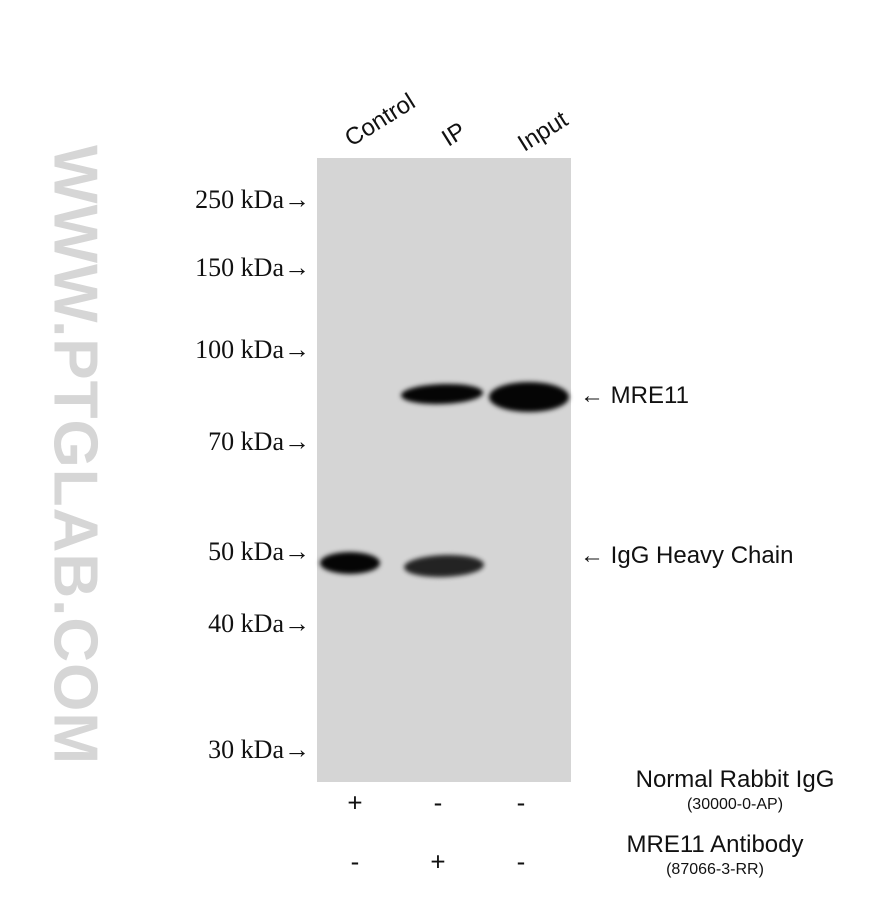  Describe the element at coordinates (444, 566) in the screenshot. I see `band-ip-igg` at that location.